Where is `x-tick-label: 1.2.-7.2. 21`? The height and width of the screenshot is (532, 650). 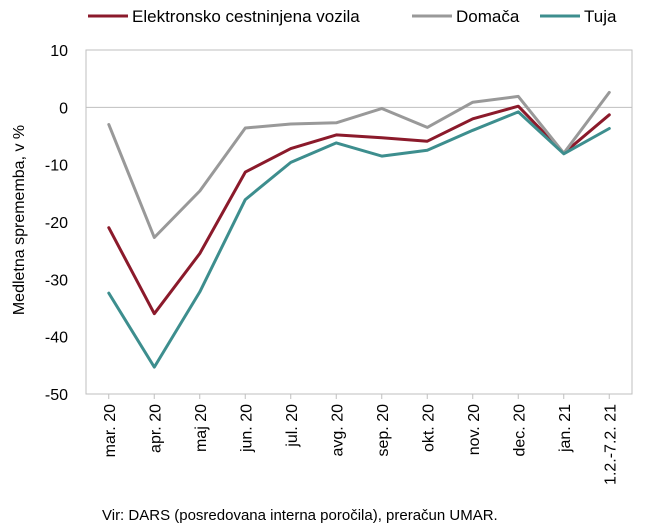 x-tick-label: 1.2.-7.2. 21 is located at coordinates (610, 444).